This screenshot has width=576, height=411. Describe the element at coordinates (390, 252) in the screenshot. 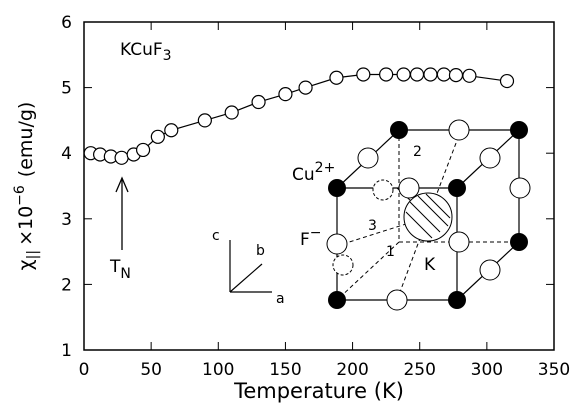

I see `site-label: 1` at that location.